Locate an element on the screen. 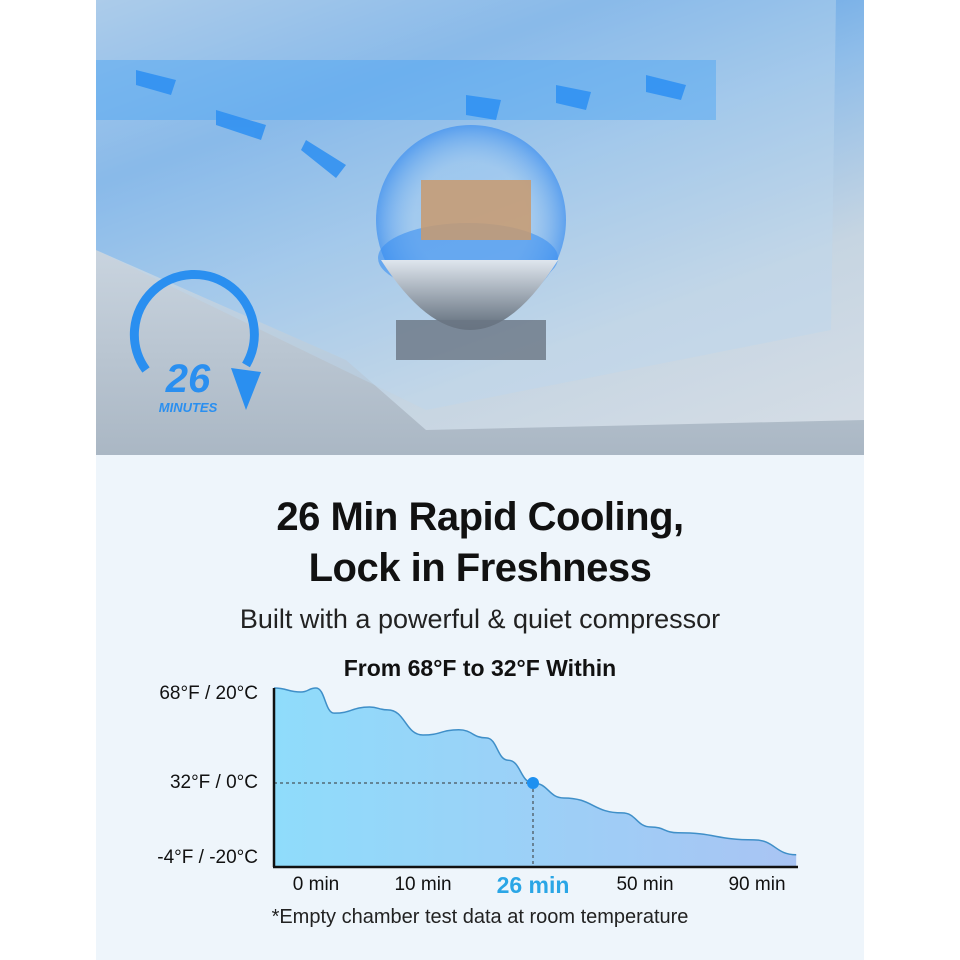 The width and height of the screenshot is (960, 960). subheading: Built with a powerful & quiet compressor is located at coordinates (480, 619).